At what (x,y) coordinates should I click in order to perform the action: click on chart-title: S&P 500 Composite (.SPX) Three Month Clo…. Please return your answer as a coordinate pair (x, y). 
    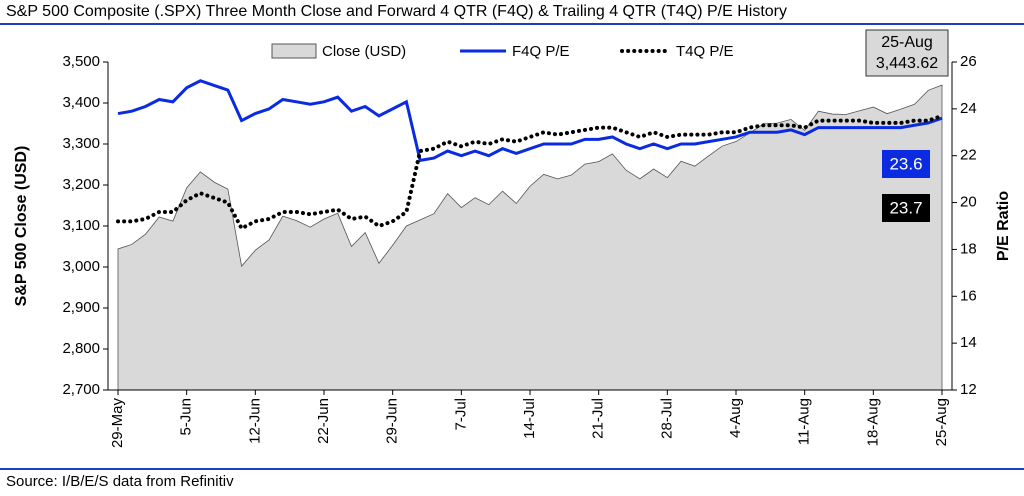
    Looking at the image, I should click on (396, 11).